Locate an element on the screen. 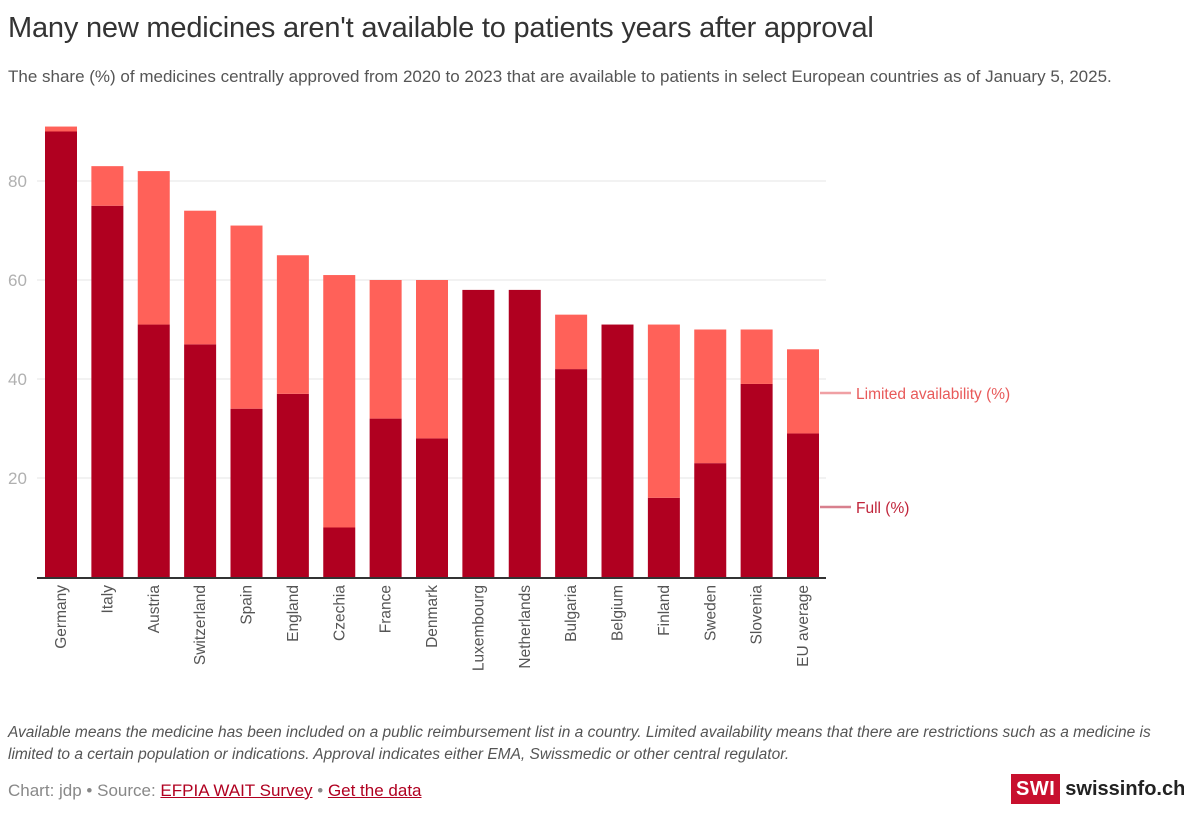 The height and width of the screenshot is (815, 1184). y-axis-ticks: 20 40 60 80 is located at coordinates (17, 330).